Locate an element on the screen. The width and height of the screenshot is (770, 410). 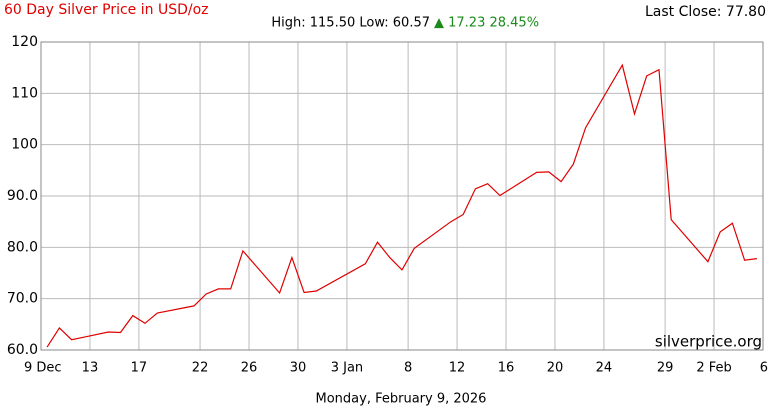
stats: High: 115.50 Low: 60.57 is located at coordinates (350, 23).